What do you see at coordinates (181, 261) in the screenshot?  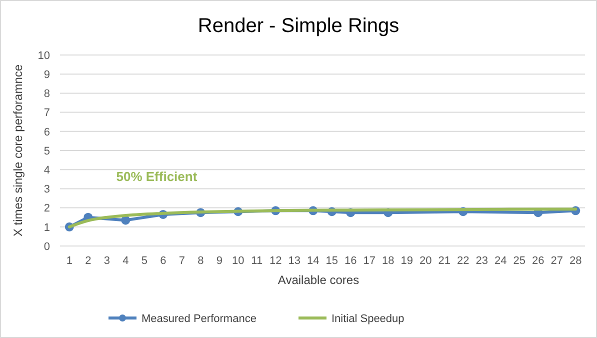 I see `x-tick-label: 7` at bounding box center [181, 261].